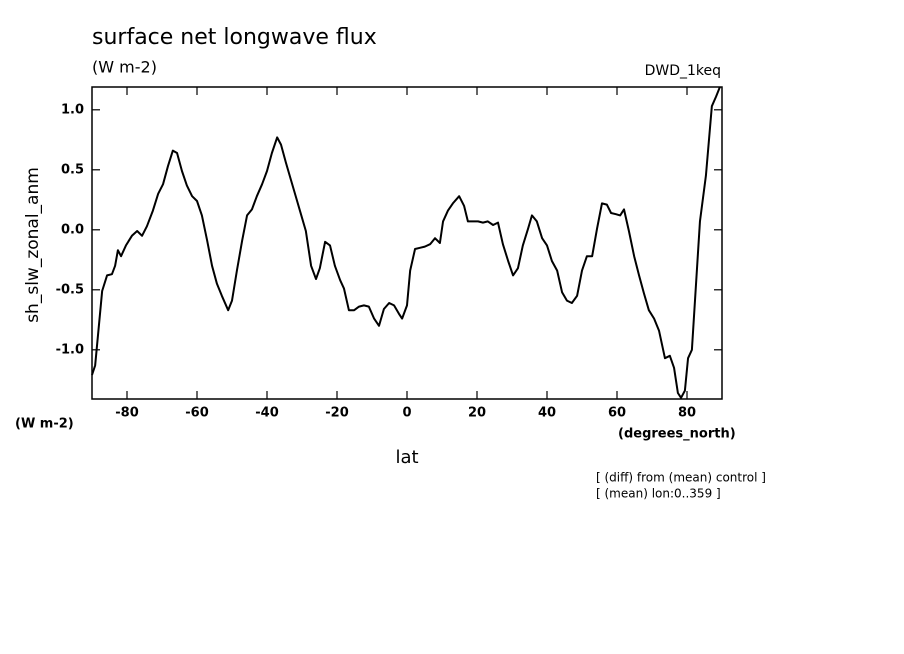  Describe the element at coordinates (124, 67) in the screenshot. I see `chart-subtitle: (W m-2)` at that location.